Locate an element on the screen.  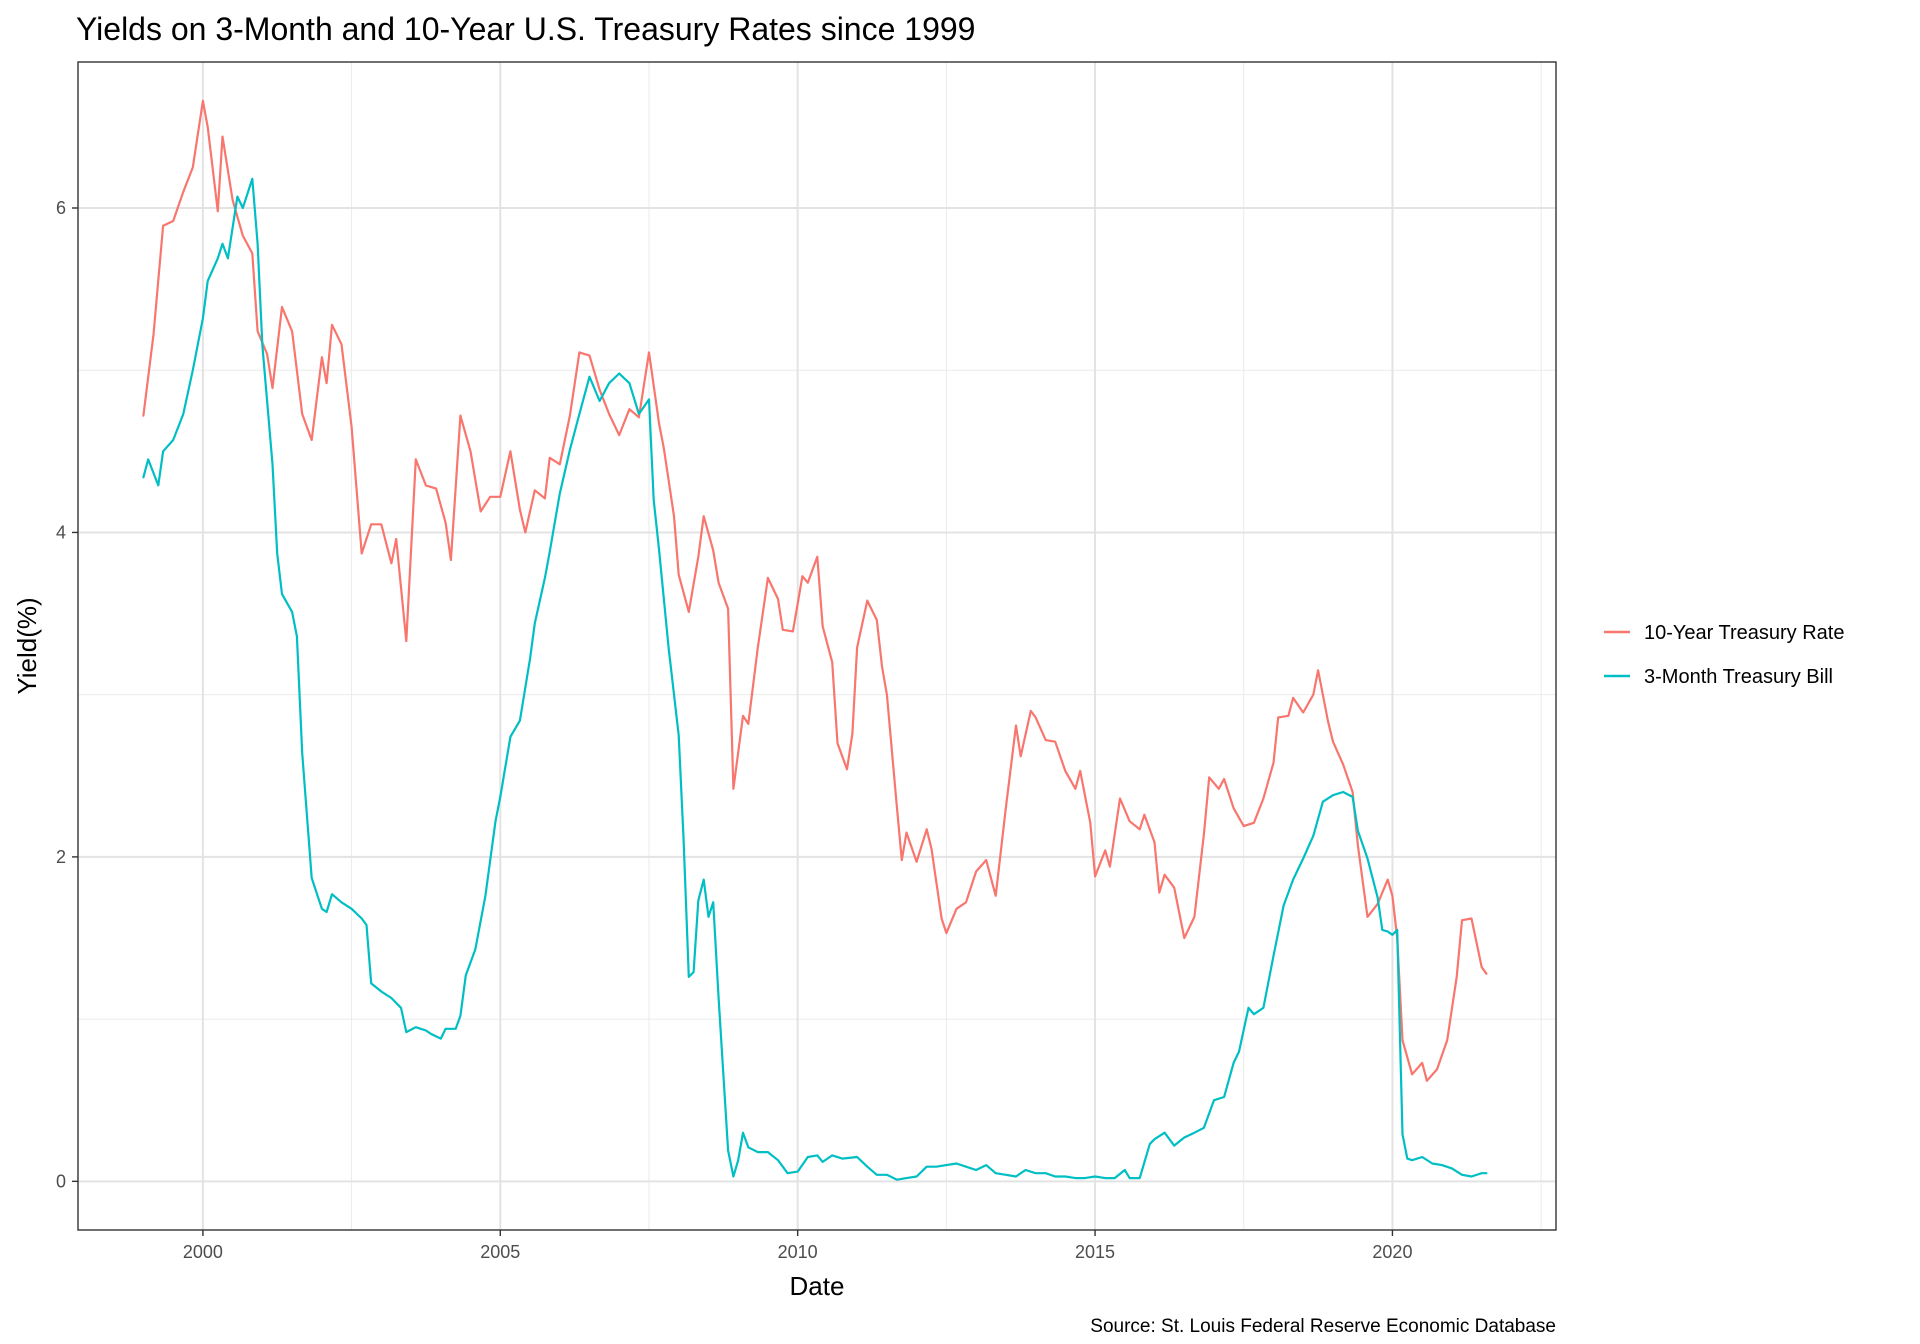
x-tick-label: 2020 is located at coordinates (1392, 1252).